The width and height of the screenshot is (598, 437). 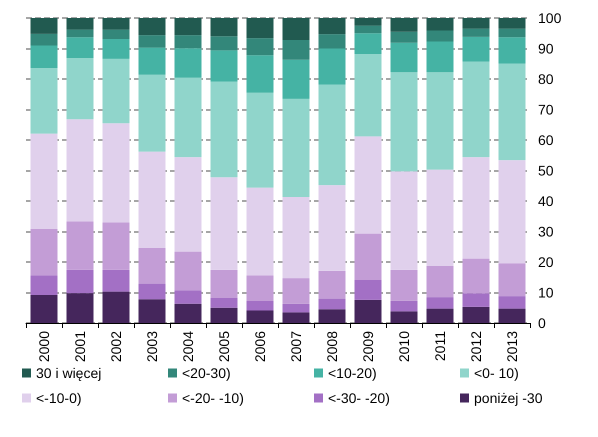 I want to click on legend-label: <20-30), so click(x=206, y=373).